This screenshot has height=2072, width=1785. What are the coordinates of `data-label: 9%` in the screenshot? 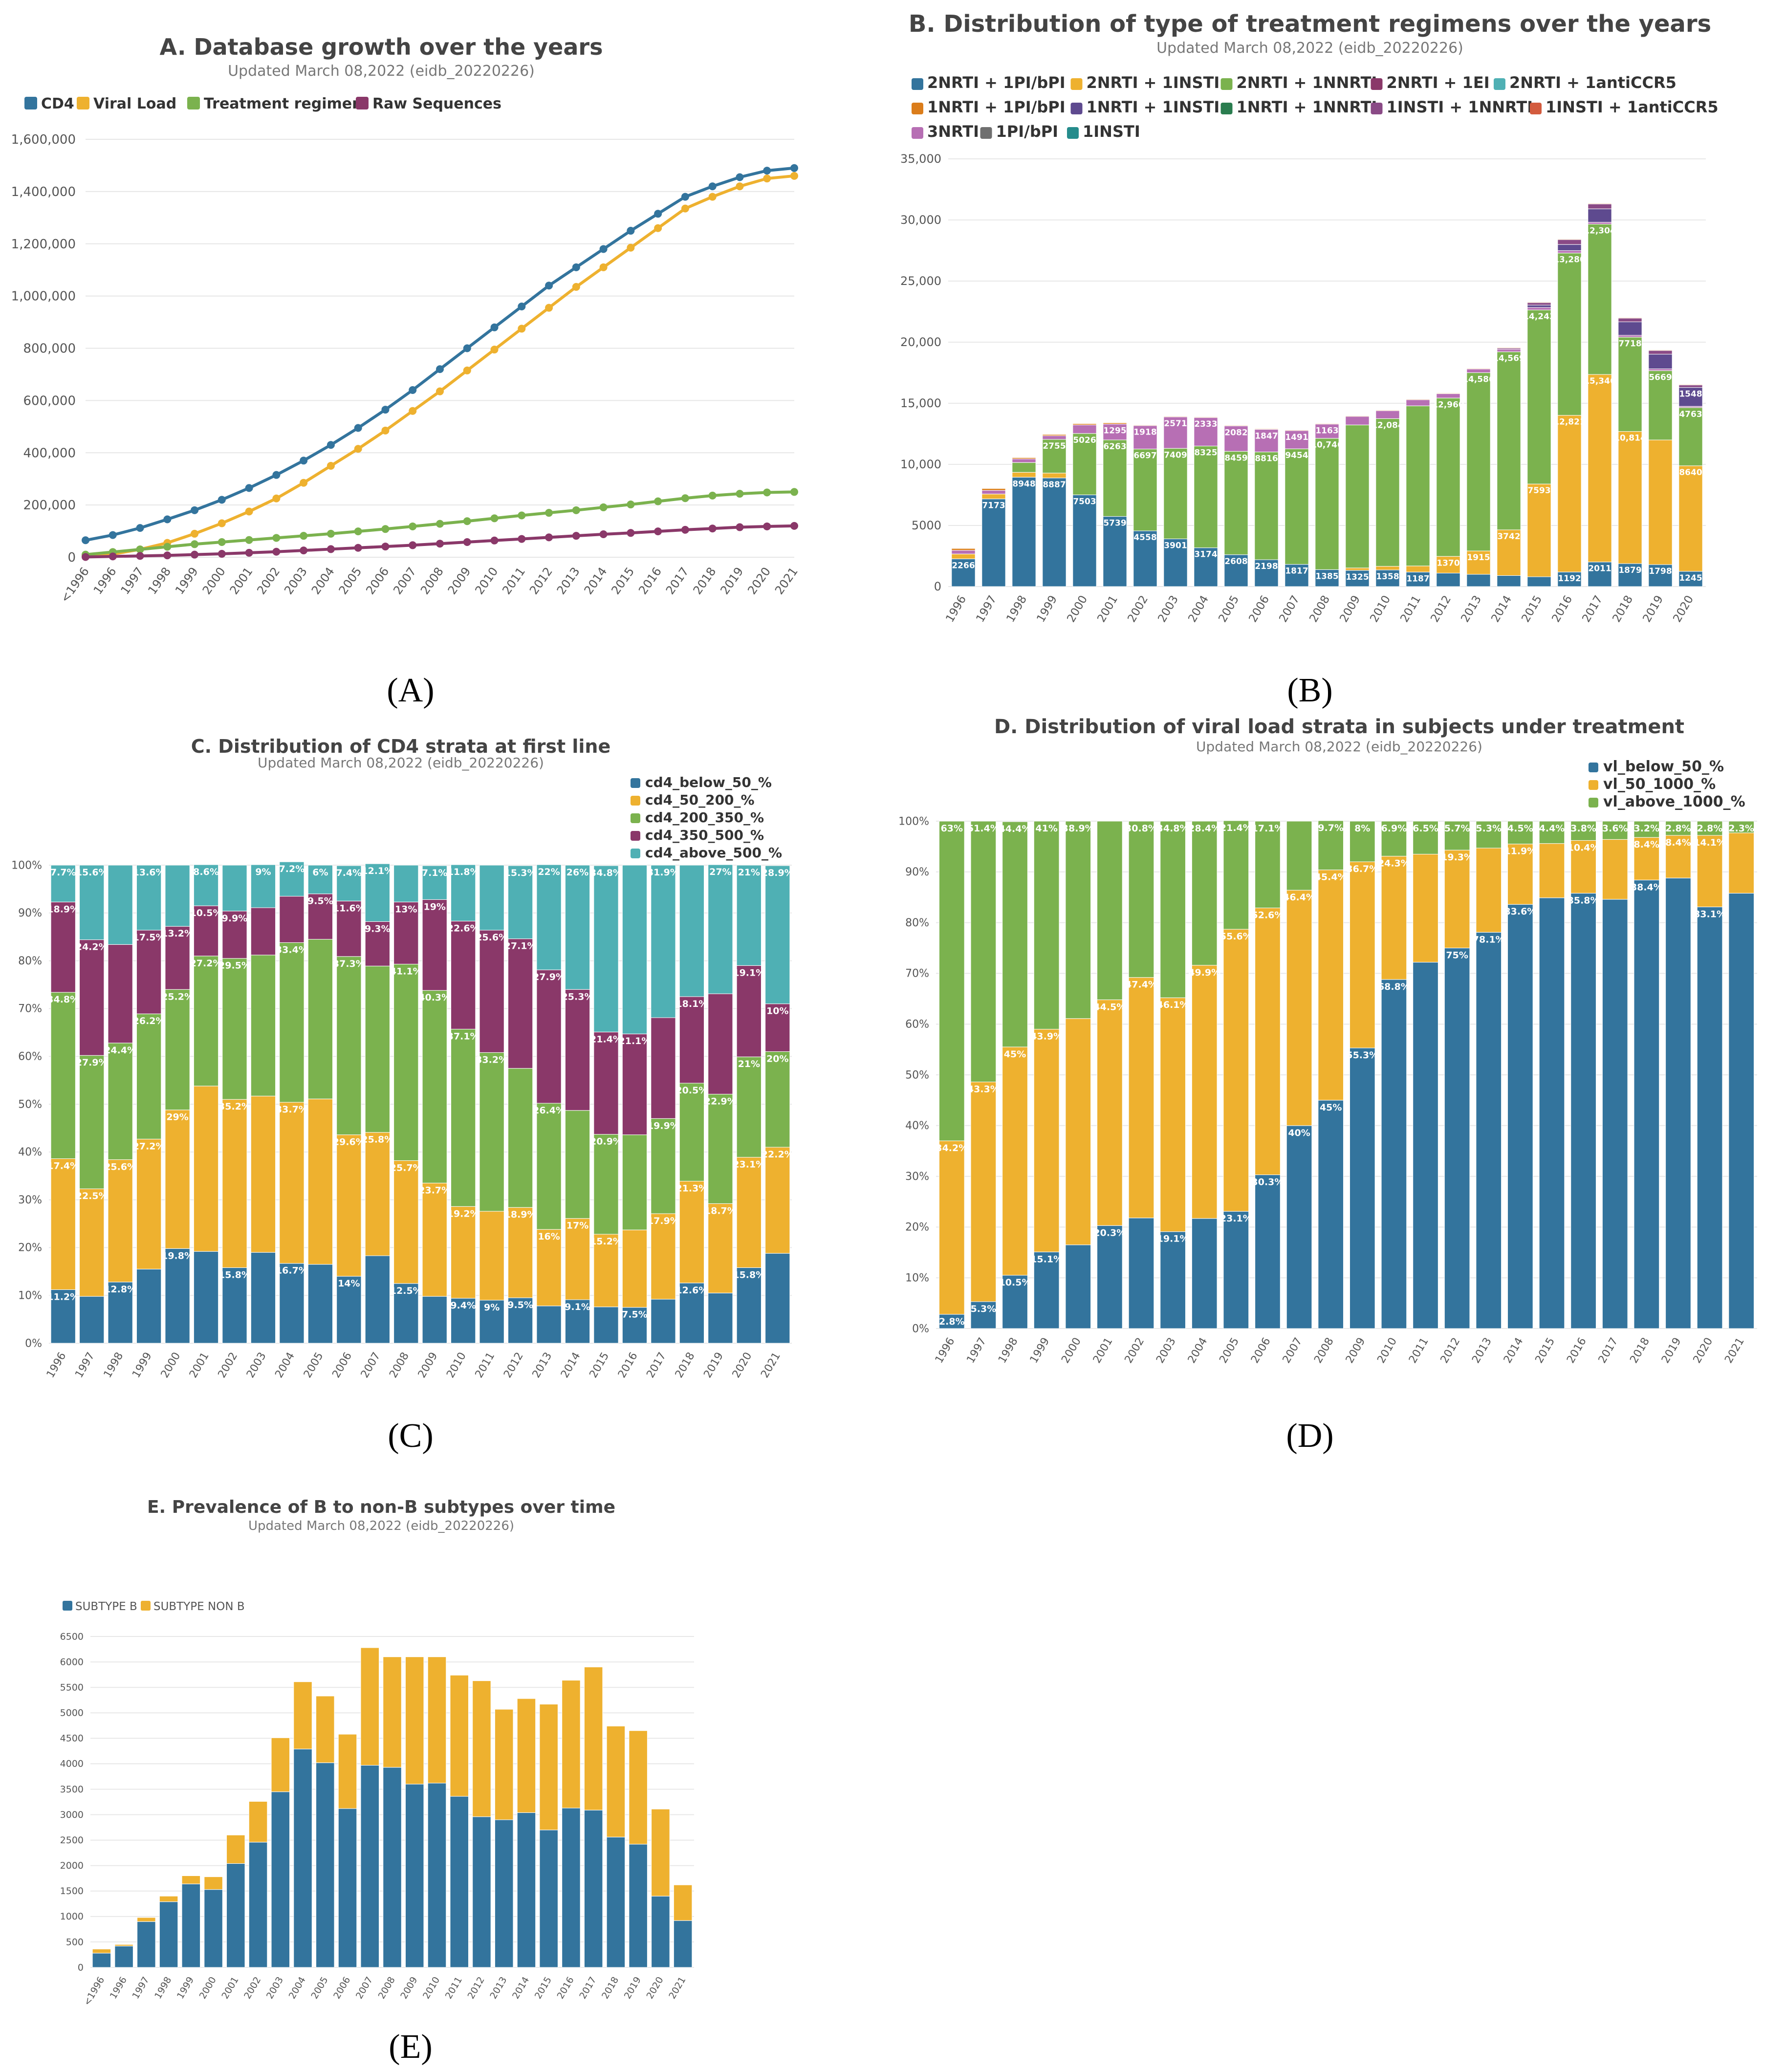 It's located at (492, 1307).